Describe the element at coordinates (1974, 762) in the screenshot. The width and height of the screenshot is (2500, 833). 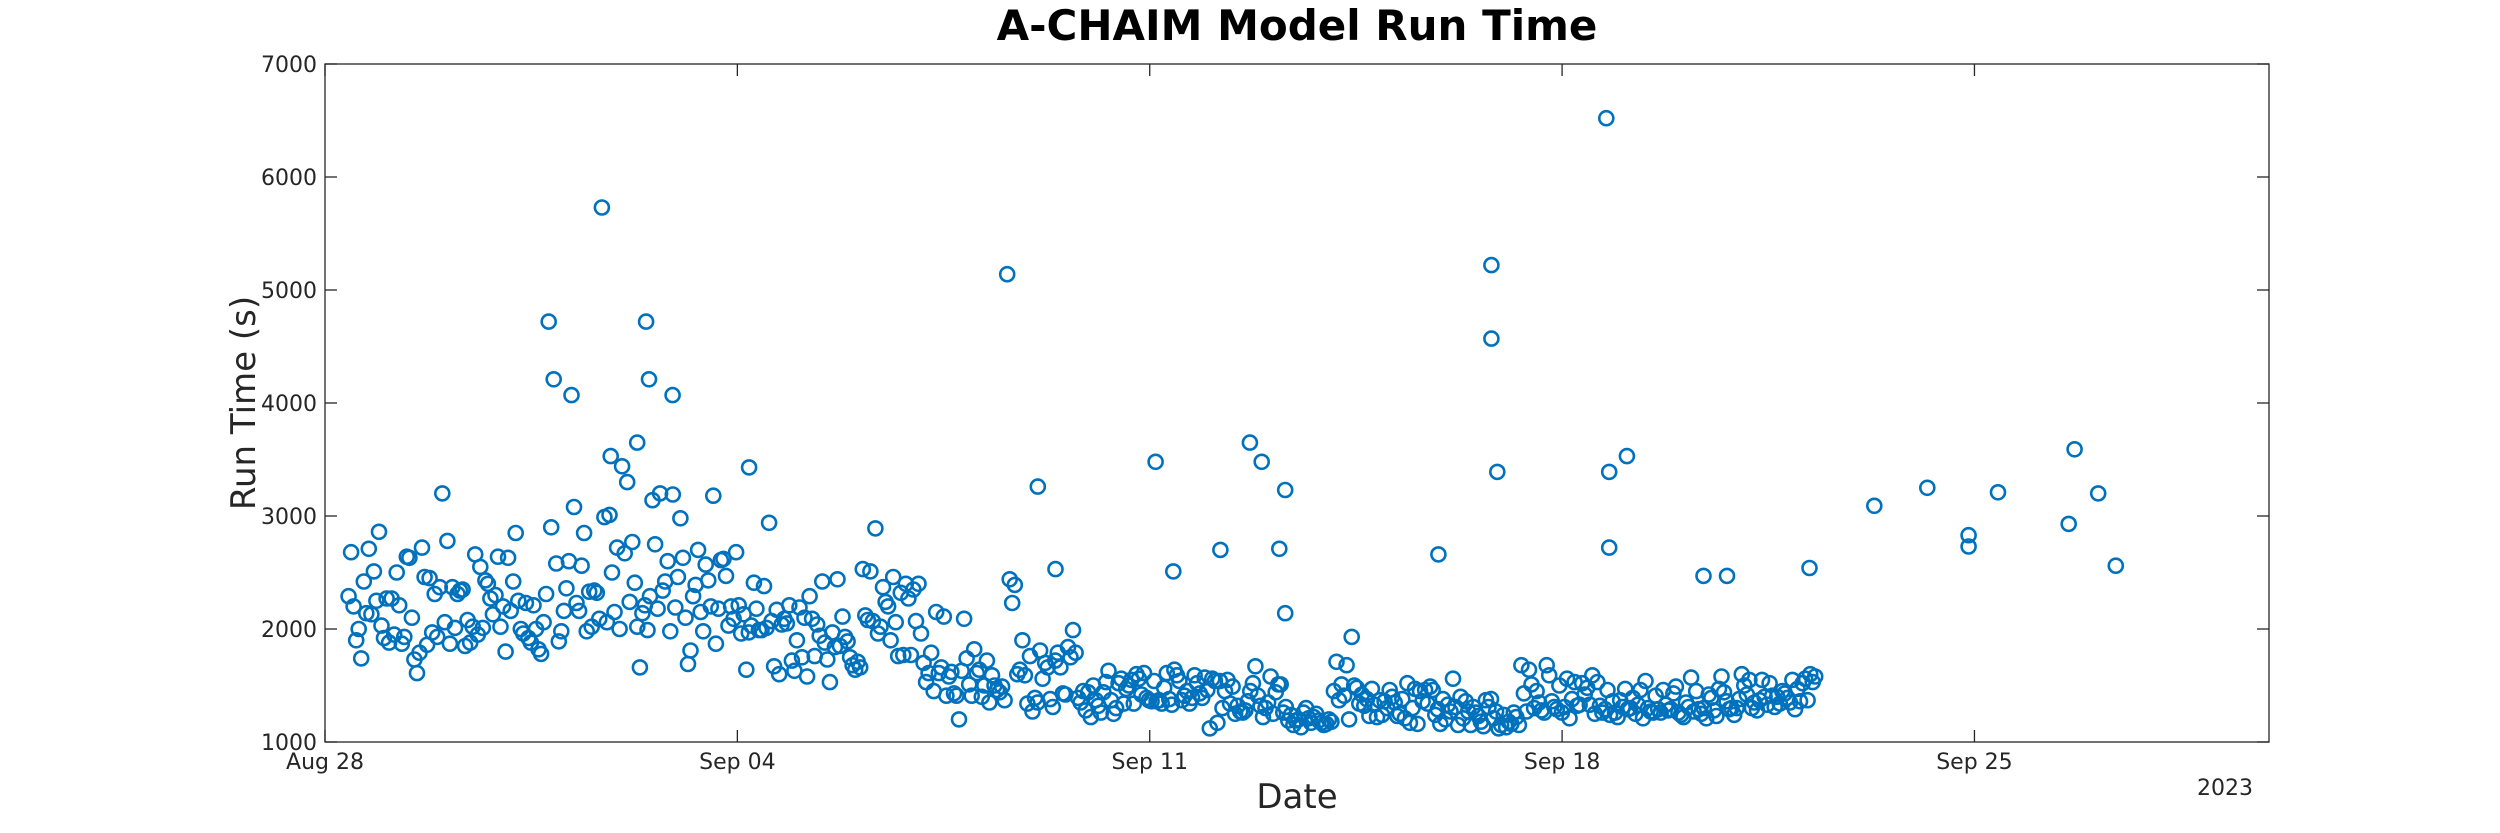
I see `x-tick-label: Sep 25` at that location.